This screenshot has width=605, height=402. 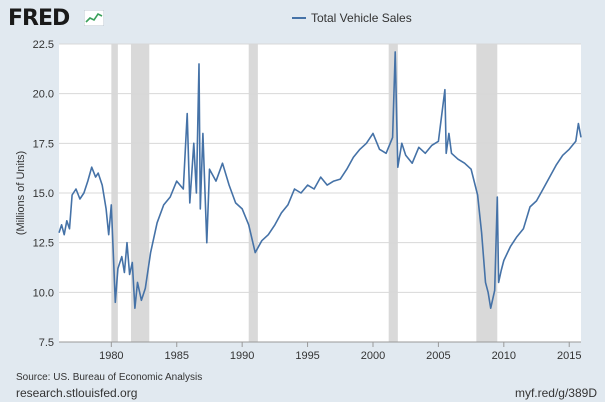 I want to click on x-tick-label: 1990, so click(x=242, y=356).